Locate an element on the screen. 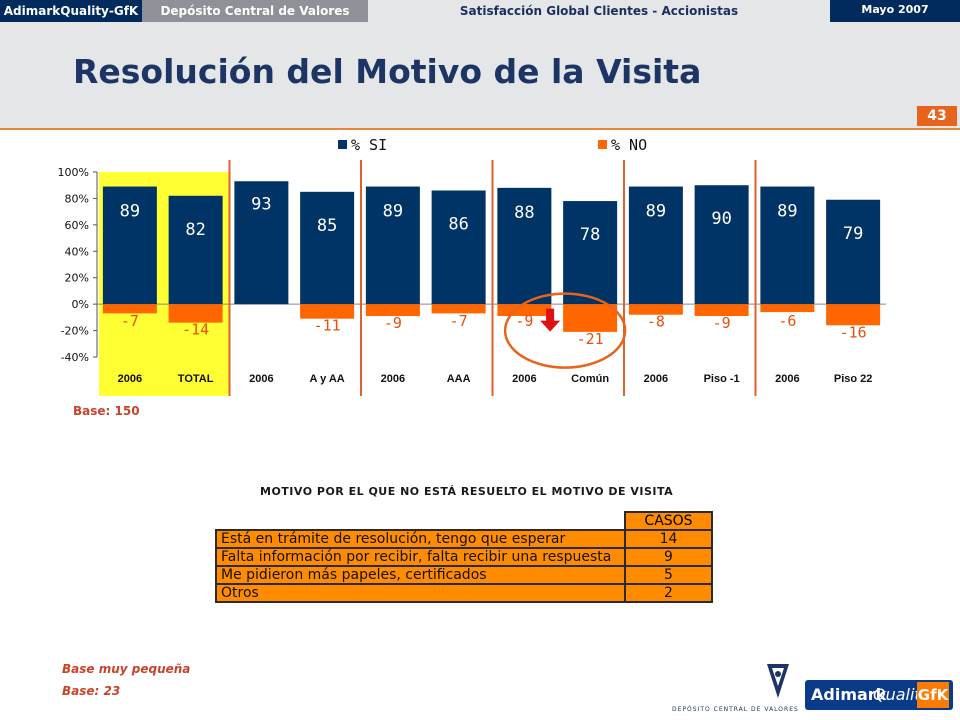  page-title: Resolución del Motivo de la Visita is located at coordinates (387, 71).